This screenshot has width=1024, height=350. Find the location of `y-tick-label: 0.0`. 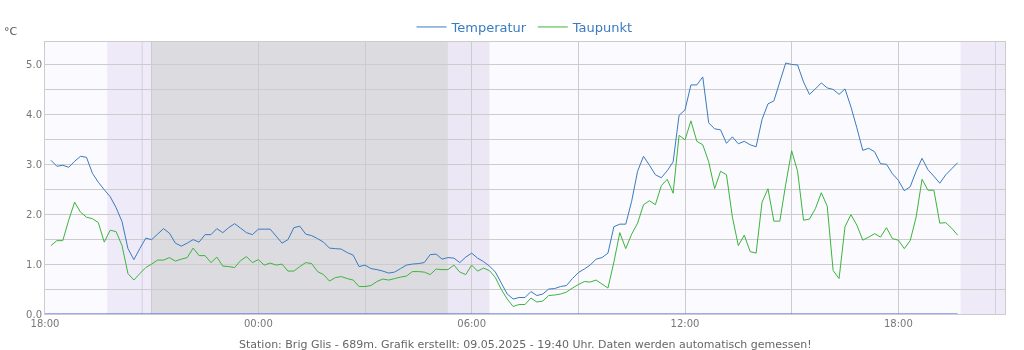

y-tick-label: 0.0 is located at coordinates (34, 314).